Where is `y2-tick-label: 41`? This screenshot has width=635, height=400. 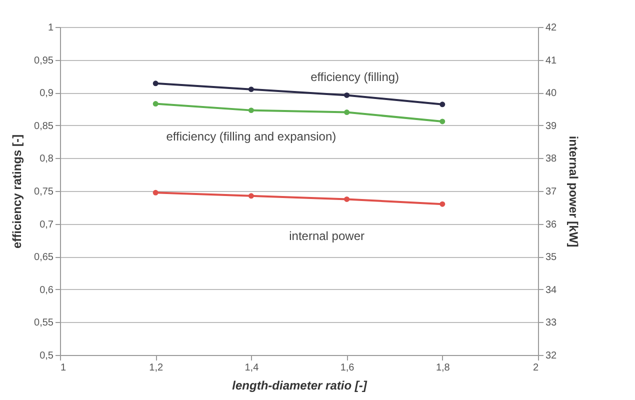
y2-tick-label: 41 is located at coordinates (552, 60).